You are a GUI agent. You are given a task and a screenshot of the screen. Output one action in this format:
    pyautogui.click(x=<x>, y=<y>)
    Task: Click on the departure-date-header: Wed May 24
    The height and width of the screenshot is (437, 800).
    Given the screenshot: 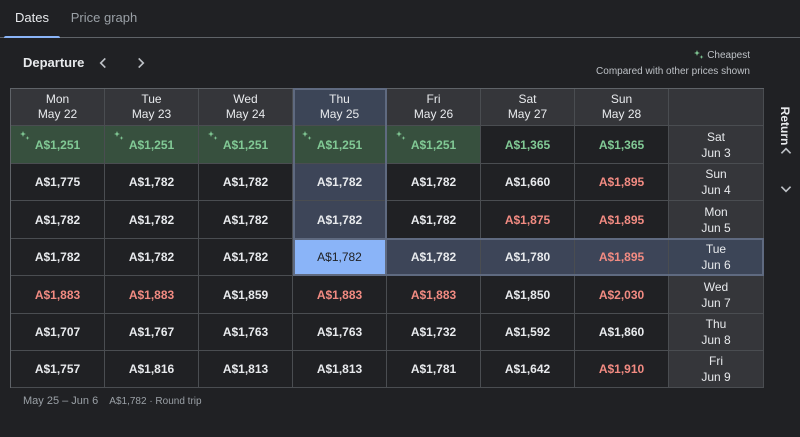 What is the action you would take?
    pyautogui.click(x=246, y=107)
    